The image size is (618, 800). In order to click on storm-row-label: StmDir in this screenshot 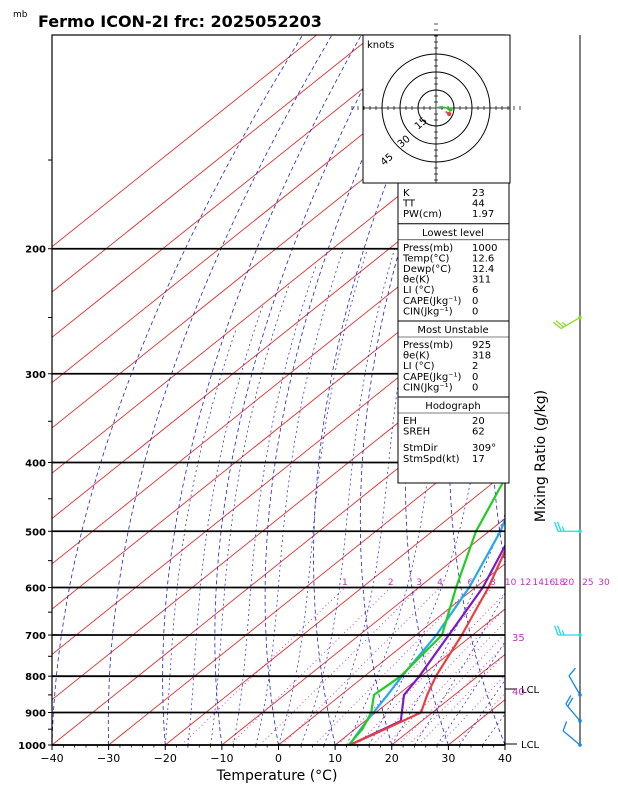, I will do `click(420, 448)`.